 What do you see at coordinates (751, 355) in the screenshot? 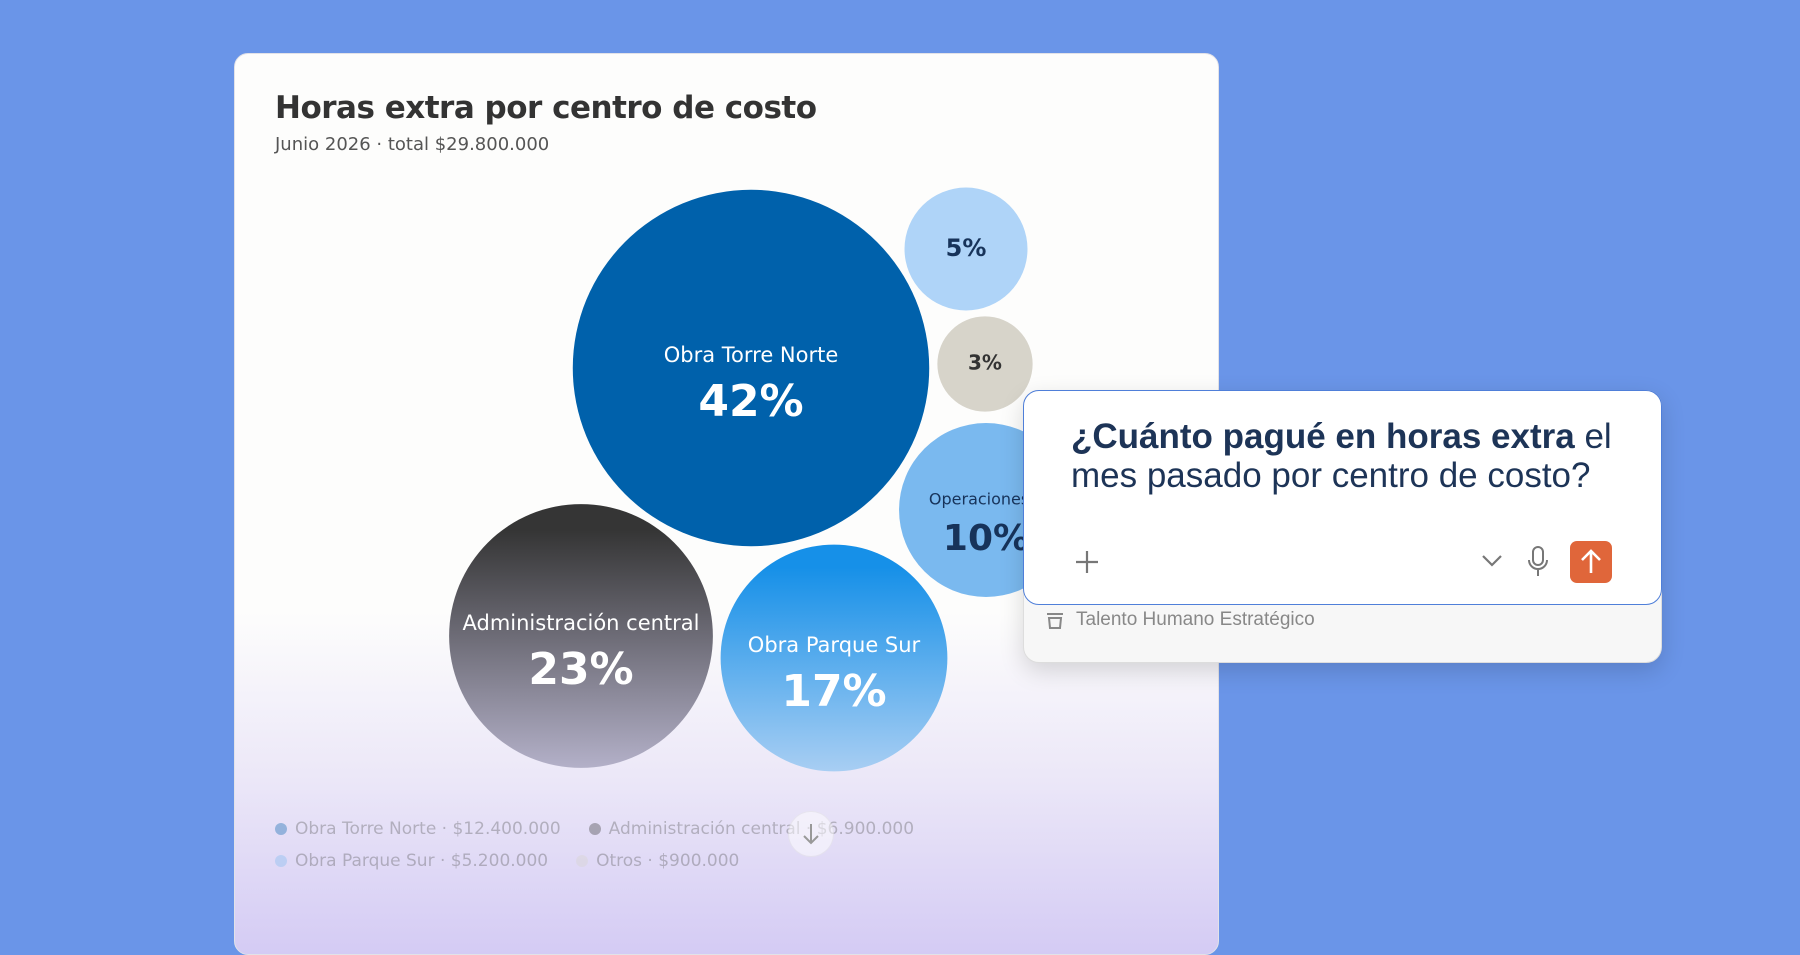
I see `bubble-category: Obra Torre Norte` at bounding box center [751, 355].